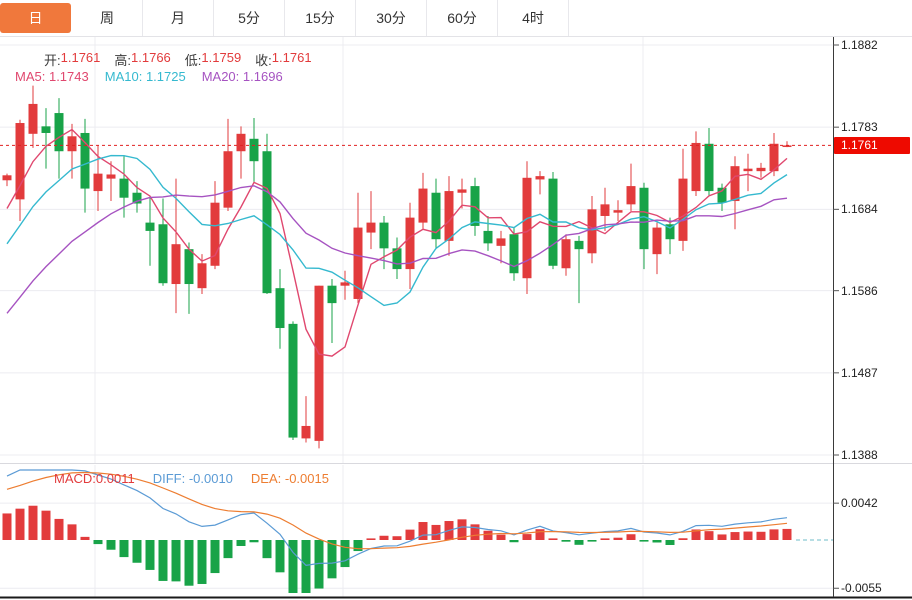 The height and width of the screenshot is (600, 912). I want to click on diff-line, so click(397, 518).